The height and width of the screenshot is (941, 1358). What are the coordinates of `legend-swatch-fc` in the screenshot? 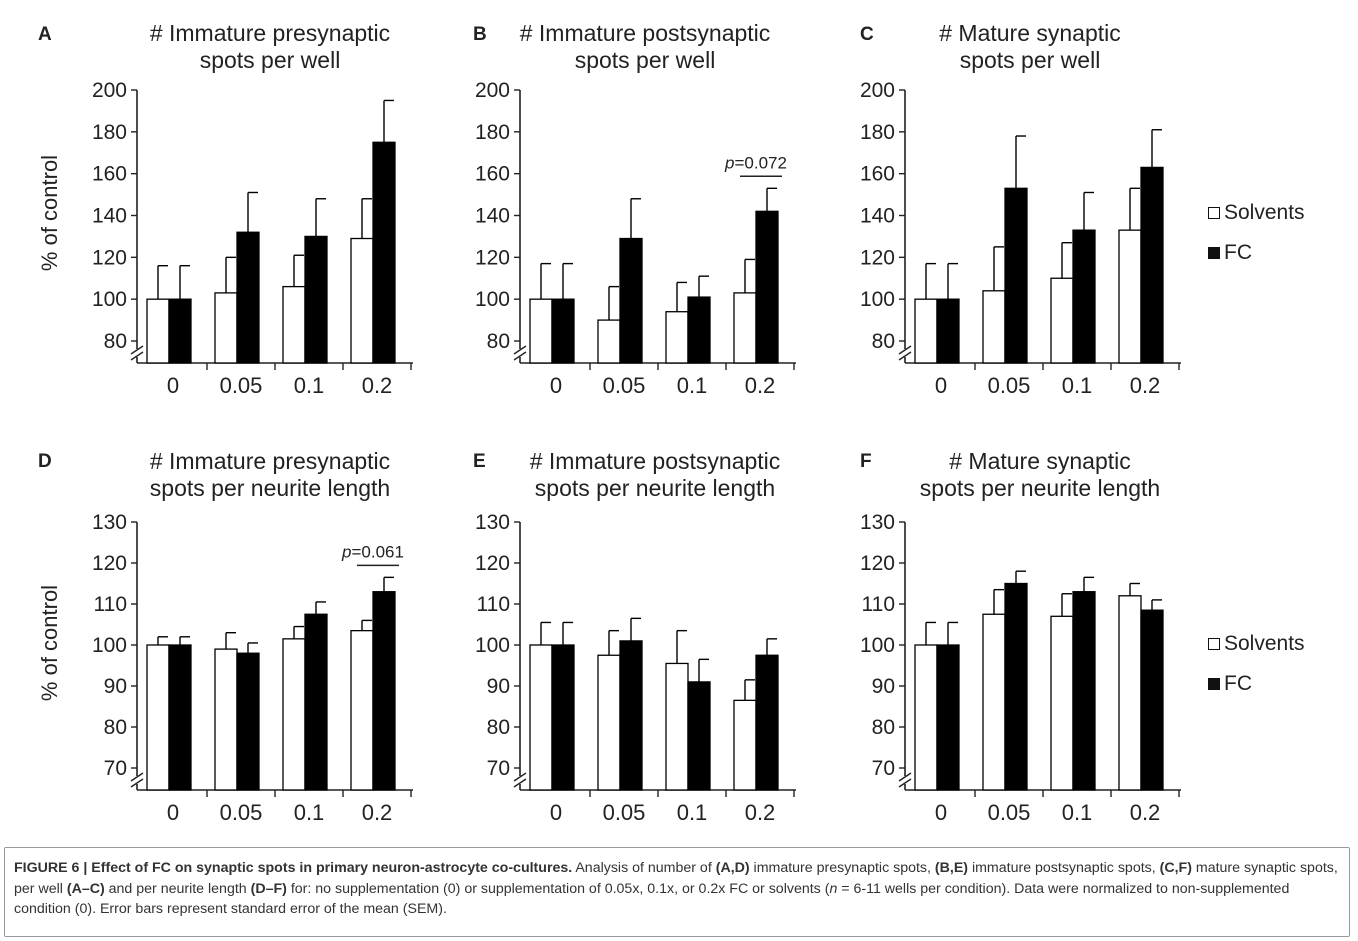 It's located at (1214, 253).